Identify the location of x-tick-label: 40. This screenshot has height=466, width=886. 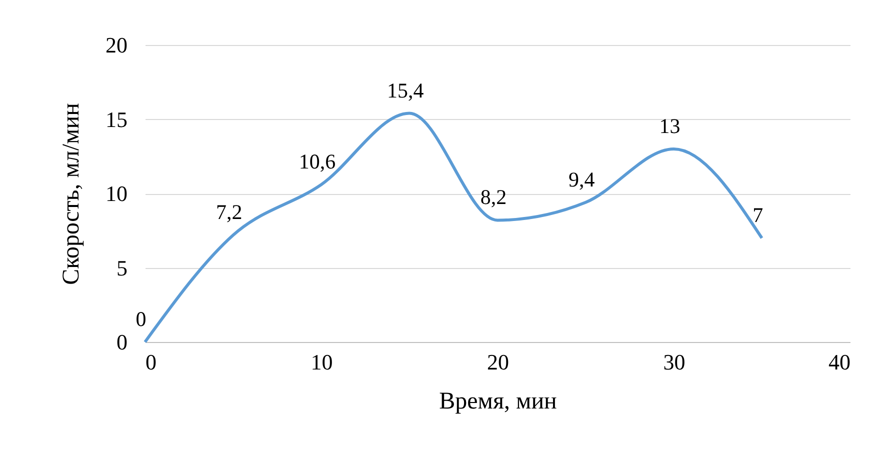
(839, 362).